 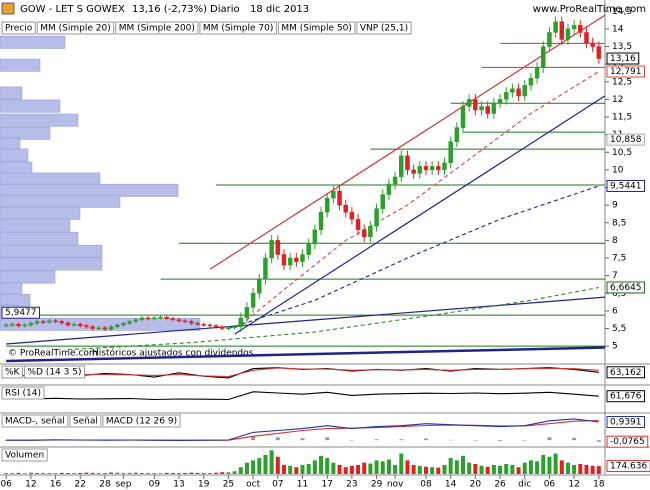 I want to click on last-value-label: -0,0765, so click(x=627, y=442).